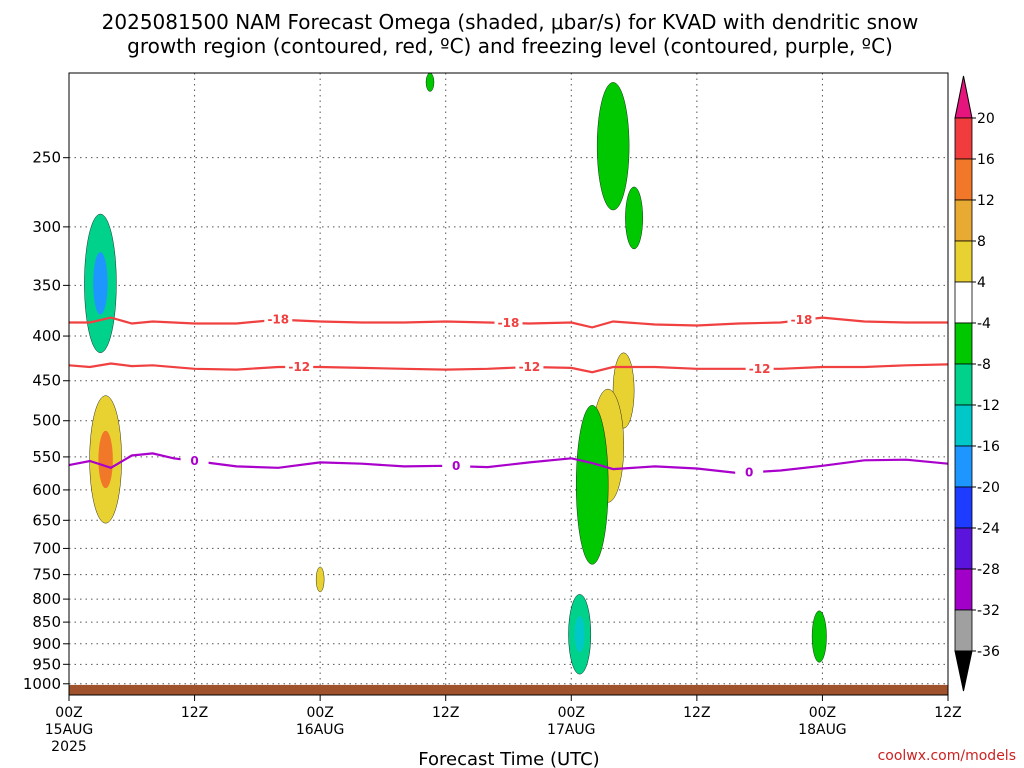 This screenshot has height=768, width=1024. I want to click on y-tick-label: 500, so click(46, 421).